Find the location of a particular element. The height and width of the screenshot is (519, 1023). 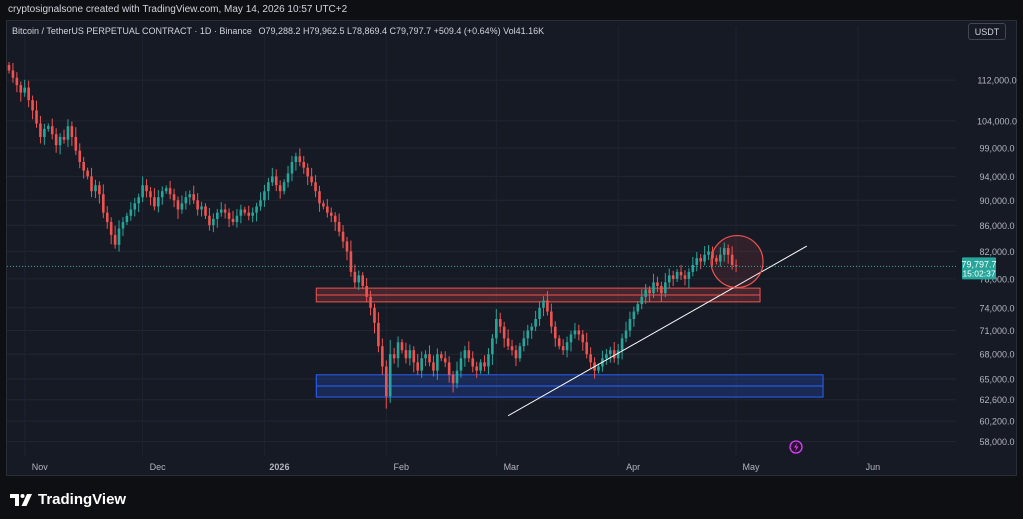

tradingview-brand: TradingView is located at coordinates (68, 499).